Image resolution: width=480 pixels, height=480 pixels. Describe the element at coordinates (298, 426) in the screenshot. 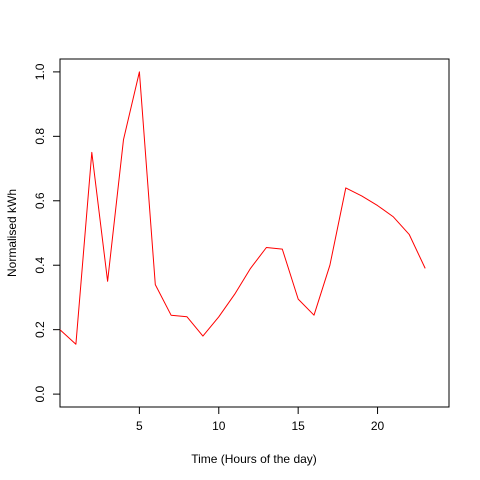

I see `x-tick-label: 15` at that location.